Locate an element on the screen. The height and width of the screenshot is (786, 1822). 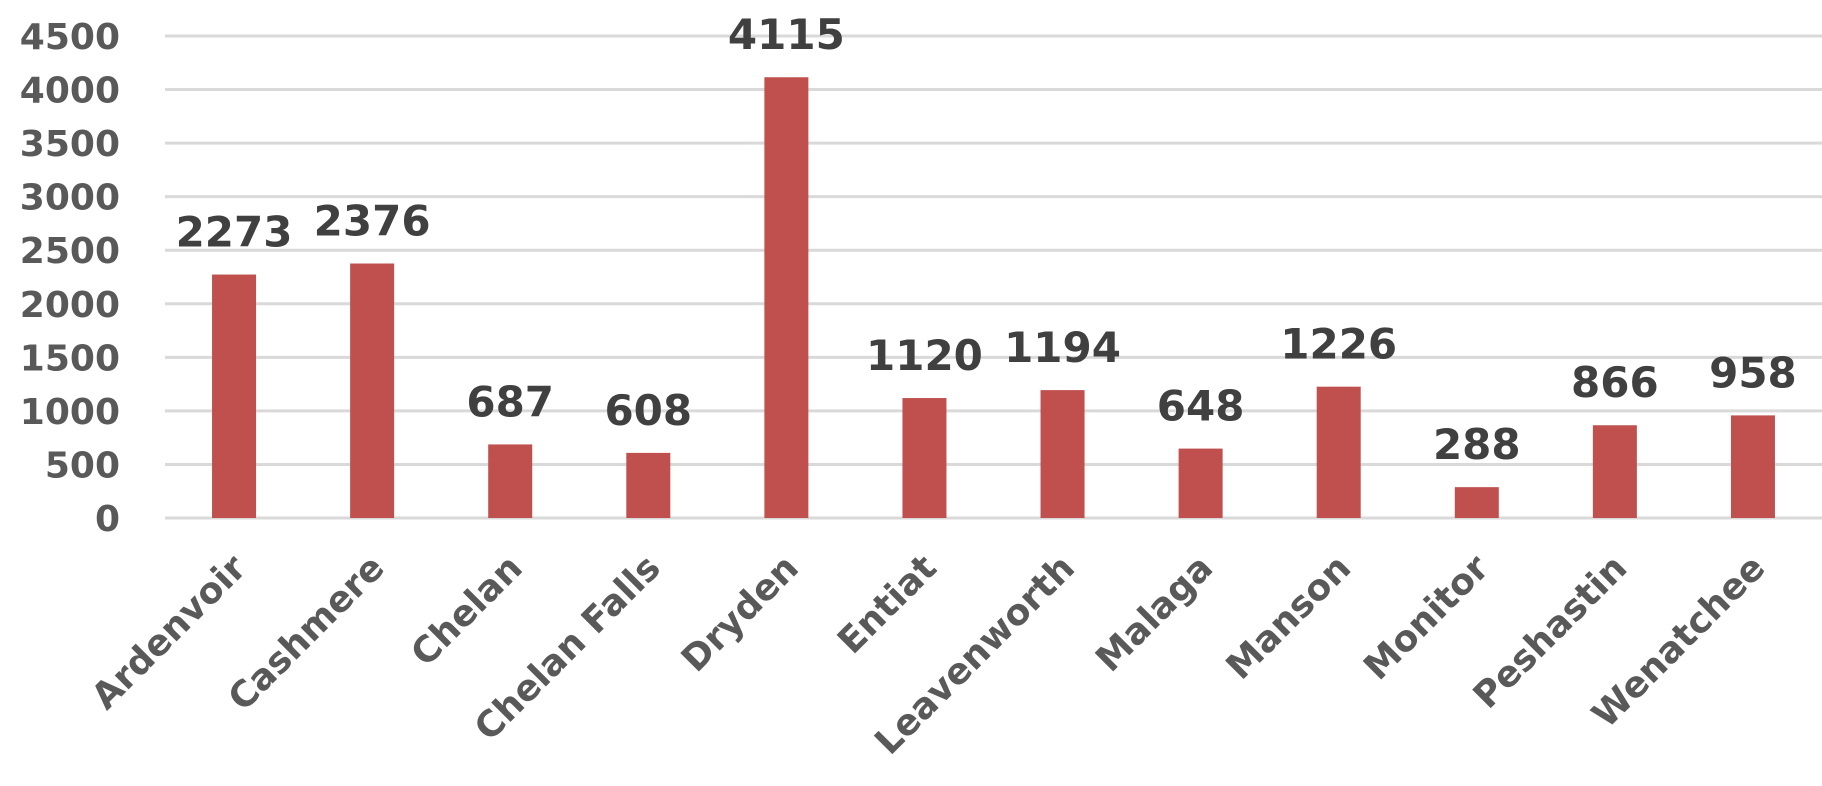
x-category-label: Chelan is located at coordinates (466, 610).